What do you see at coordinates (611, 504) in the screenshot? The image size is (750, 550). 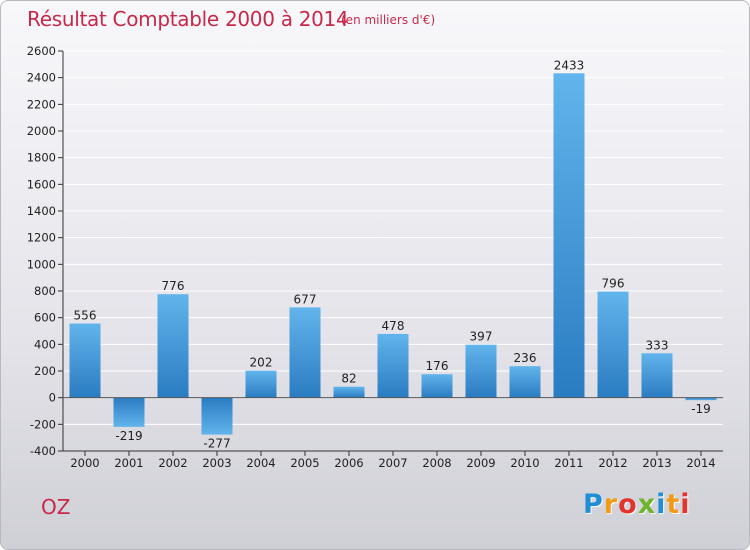 I see `logo-letter: r` at bounding box center [611, 504].